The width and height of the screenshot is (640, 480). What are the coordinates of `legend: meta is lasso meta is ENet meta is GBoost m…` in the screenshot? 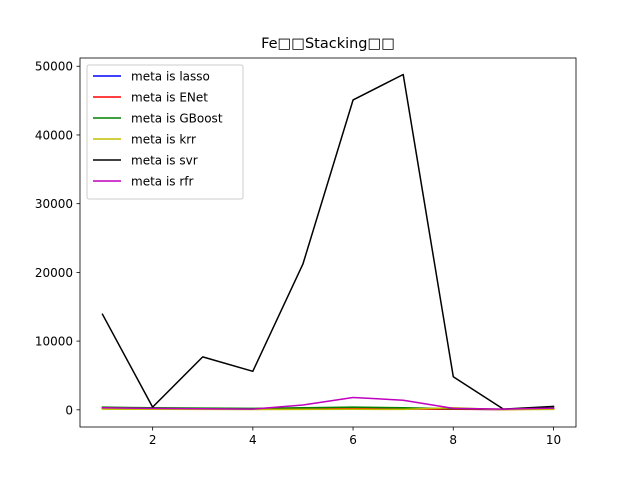 It's located at (165, 132).